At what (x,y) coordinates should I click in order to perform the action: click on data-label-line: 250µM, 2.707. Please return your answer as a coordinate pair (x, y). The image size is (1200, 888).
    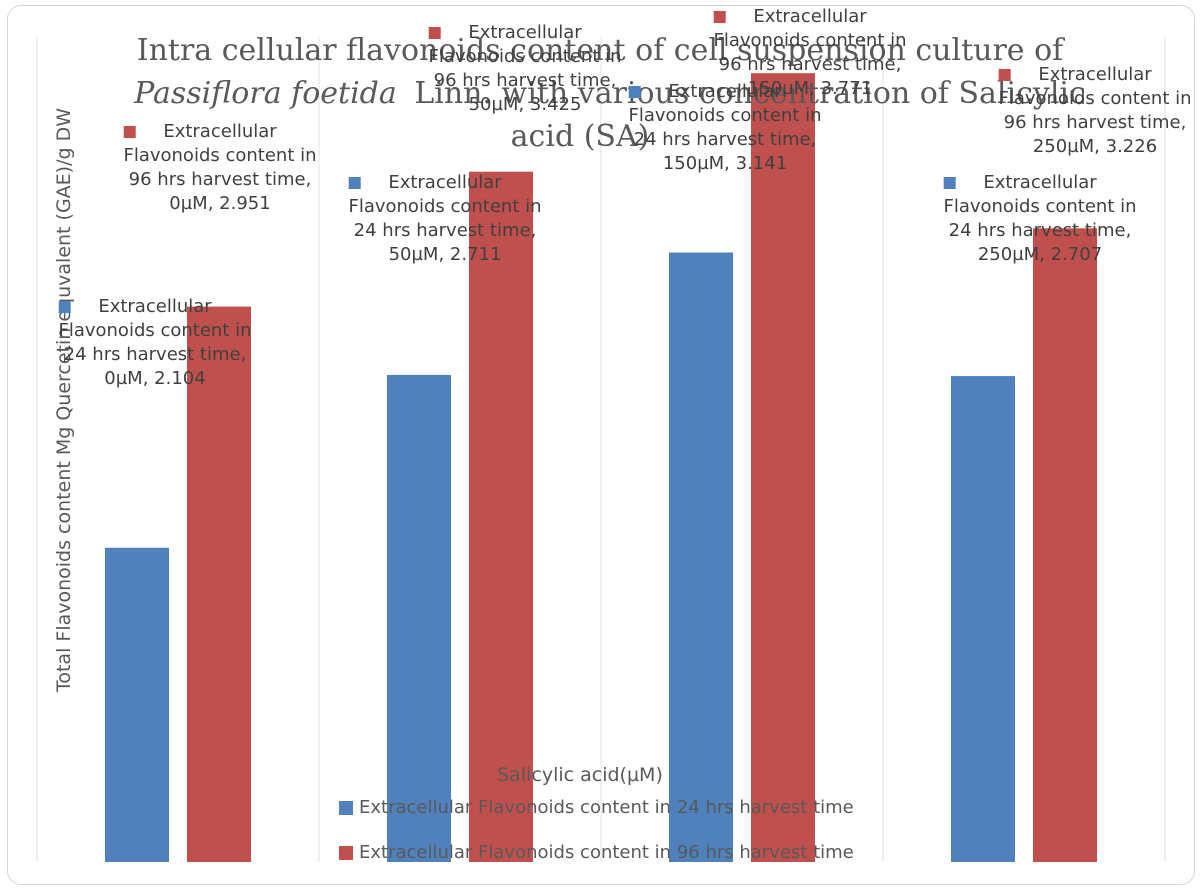
    Looking at the image, I should click on (1040, 254).